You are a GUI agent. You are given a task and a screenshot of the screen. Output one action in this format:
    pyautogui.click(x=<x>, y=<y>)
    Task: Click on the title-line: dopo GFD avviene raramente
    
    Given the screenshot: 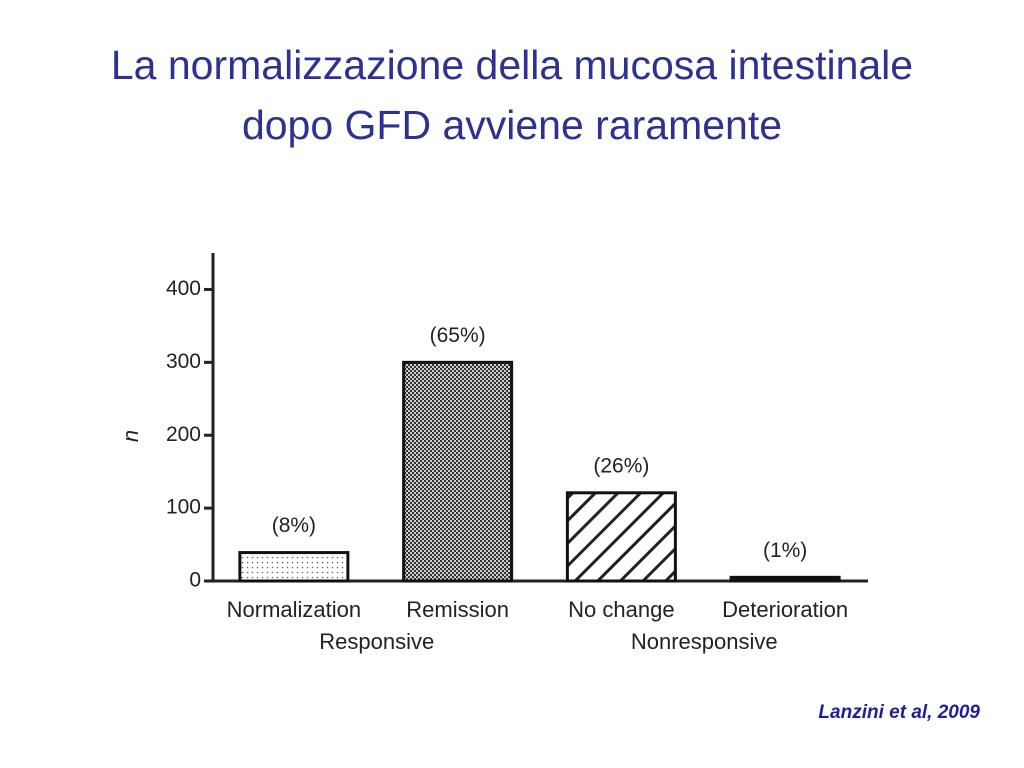 What is the action you would take?
    pyautogui.click(x=512, y=125)
    